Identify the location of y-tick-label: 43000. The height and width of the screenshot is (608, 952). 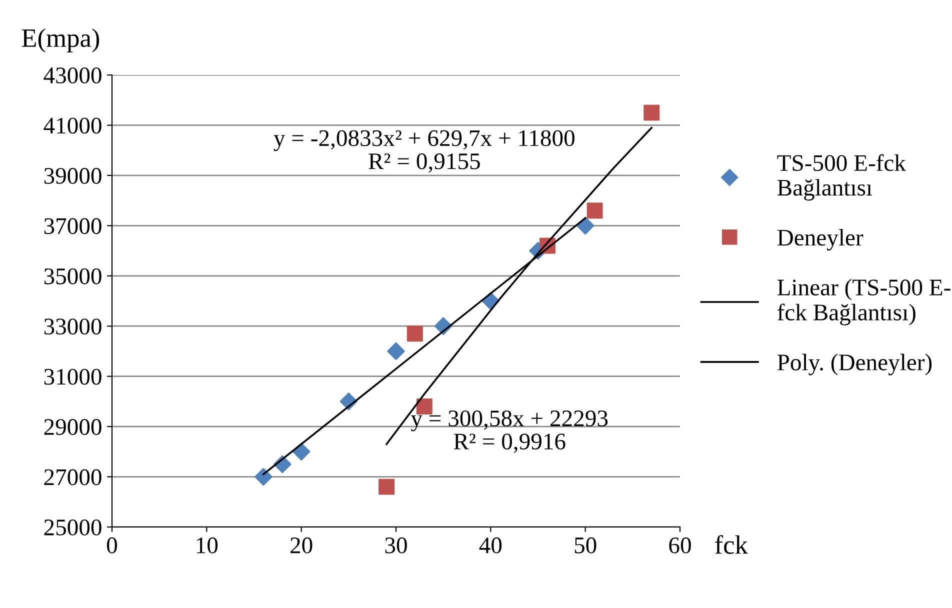
(73, 75).